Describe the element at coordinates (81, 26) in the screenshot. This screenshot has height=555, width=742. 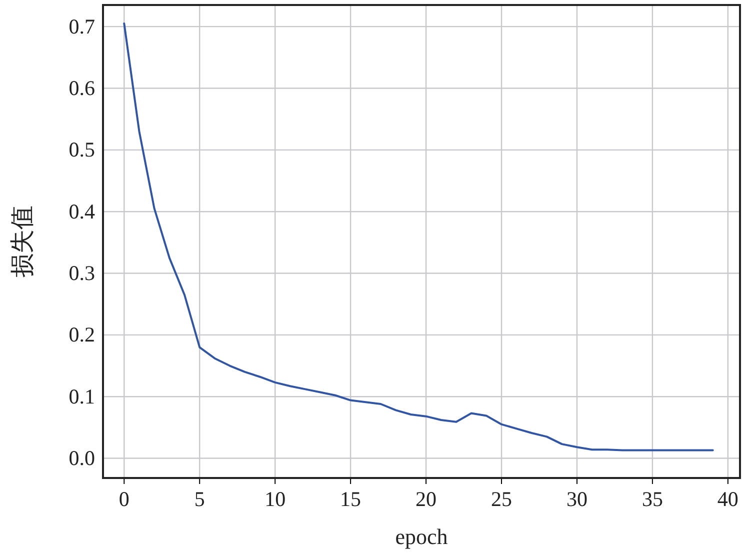
I see `y-tick-label: 0.7` at that location.